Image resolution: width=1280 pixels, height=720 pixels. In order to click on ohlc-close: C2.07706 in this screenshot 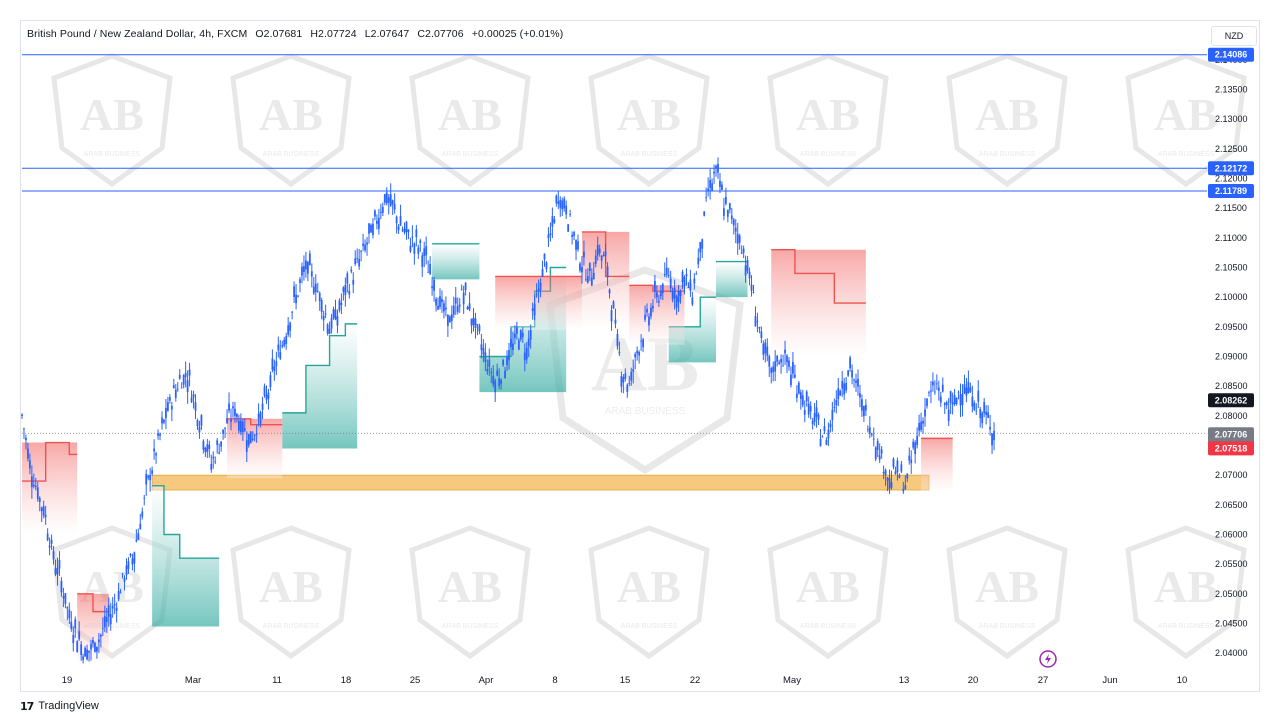, I will do `click(440, 34)`.